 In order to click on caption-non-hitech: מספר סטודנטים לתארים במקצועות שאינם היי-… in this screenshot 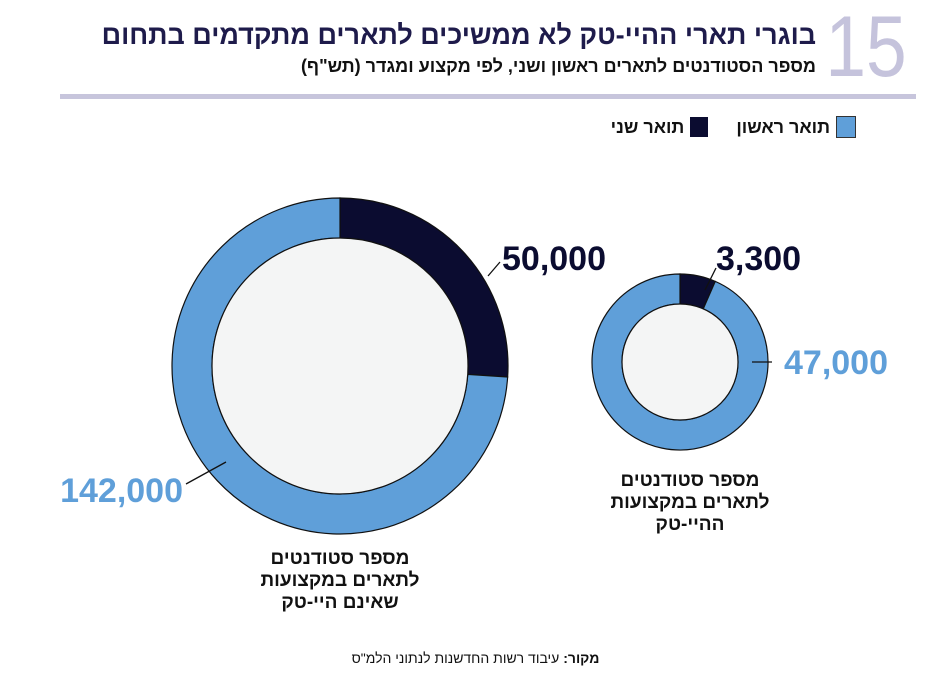, I will do `click(340, 581)`.